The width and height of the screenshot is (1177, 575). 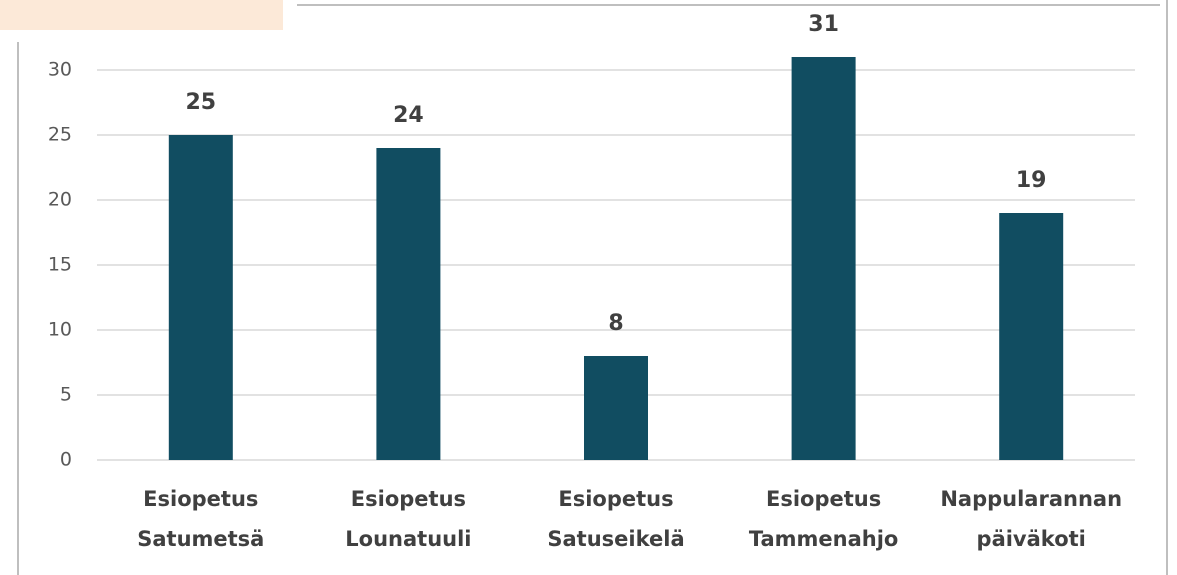 What do you see at coordinates (141, 15) in the screenshot?
I see `header-block` at bounding box center [141, 15].